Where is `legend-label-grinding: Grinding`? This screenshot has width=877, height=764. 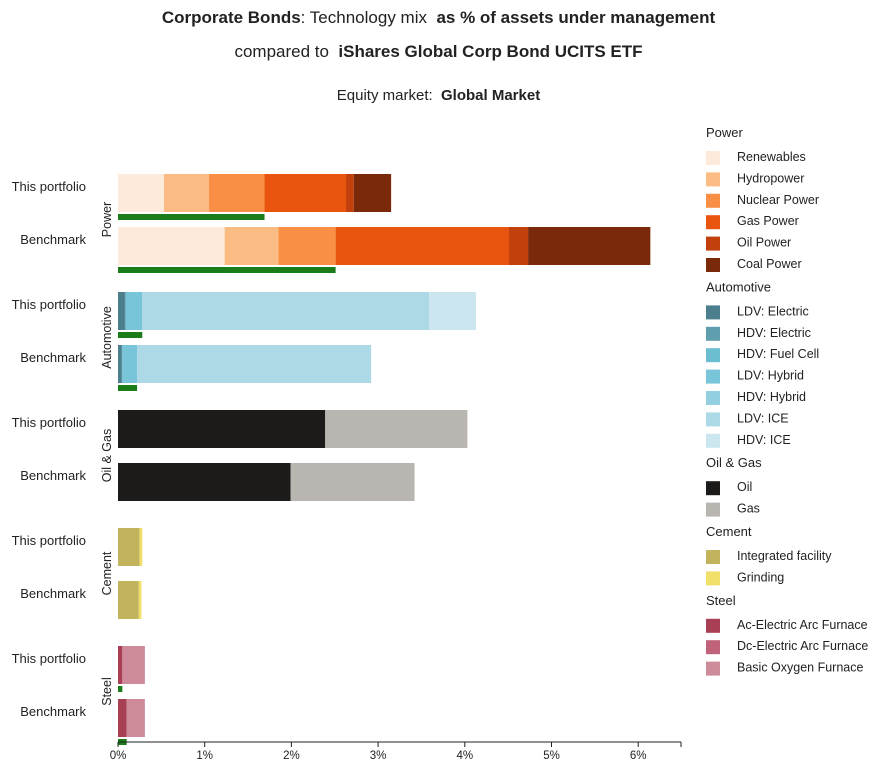 legend-label-grinding: Grinding is located at coordinates (760, 577).